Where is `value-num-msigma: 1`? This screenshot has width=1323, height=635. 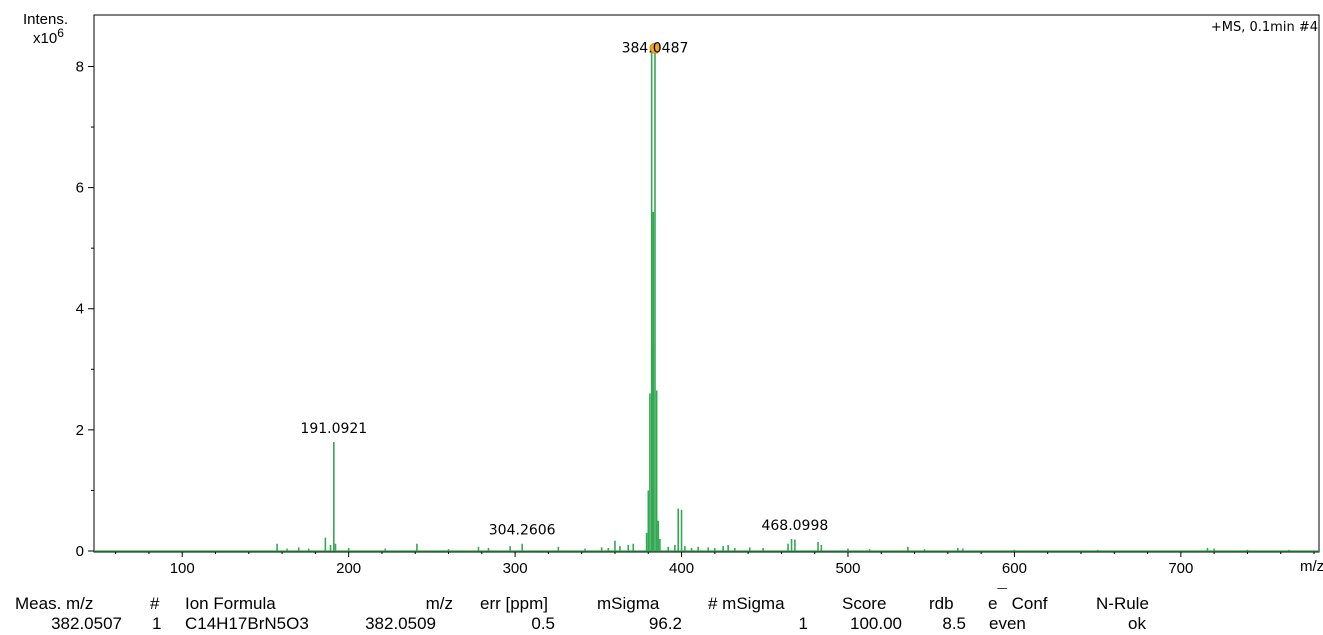 value-num-msigma: 1 is located at coordinates (803, 623).